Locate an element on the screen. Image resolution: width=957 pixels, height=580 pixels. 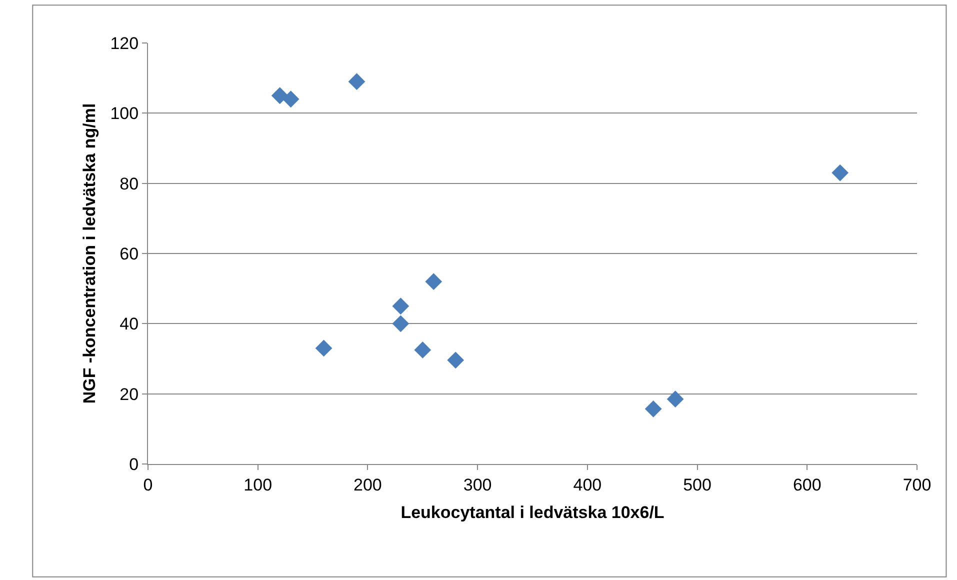
y-tick-label: 120 is located at coordinates (124, 43).